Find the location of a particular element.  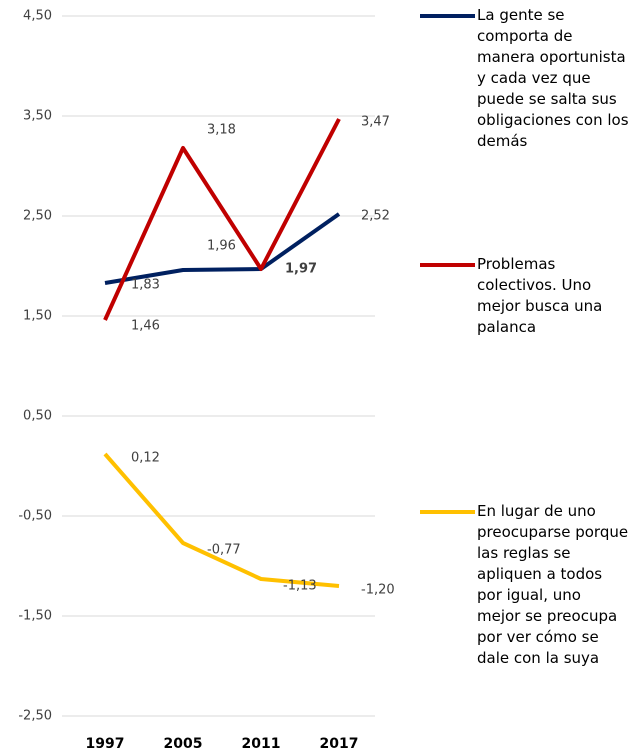

data-label: 0,12 is located at coordinates (145, 458).